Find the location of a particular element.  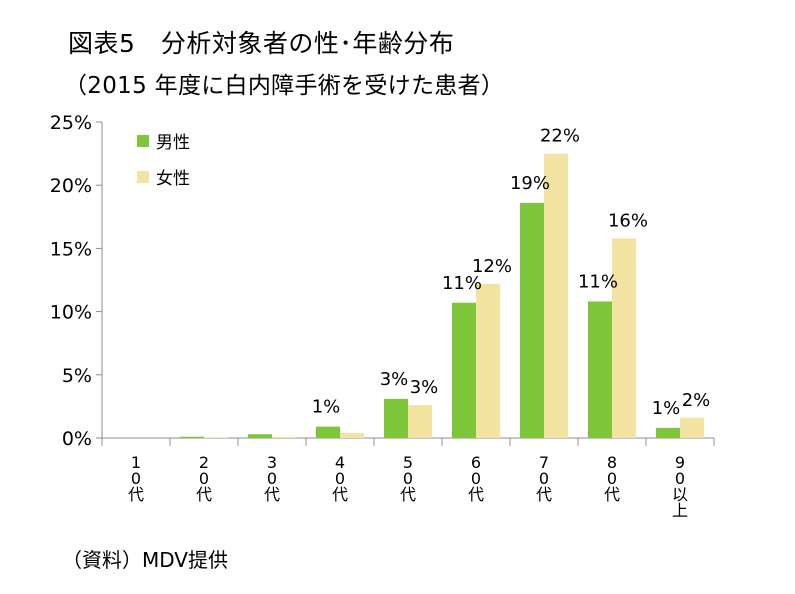

x-tick-label: 1 is located at coordinates (136, 462).